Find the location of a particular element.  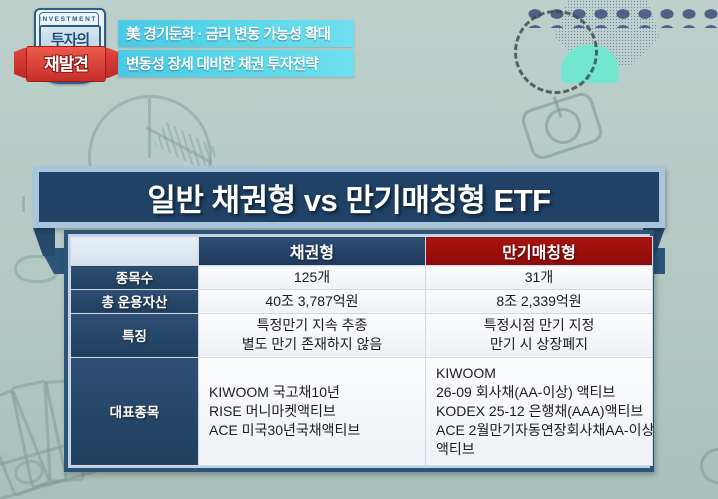

table-row-label: 종목수 is located at coordinates (134, 277).